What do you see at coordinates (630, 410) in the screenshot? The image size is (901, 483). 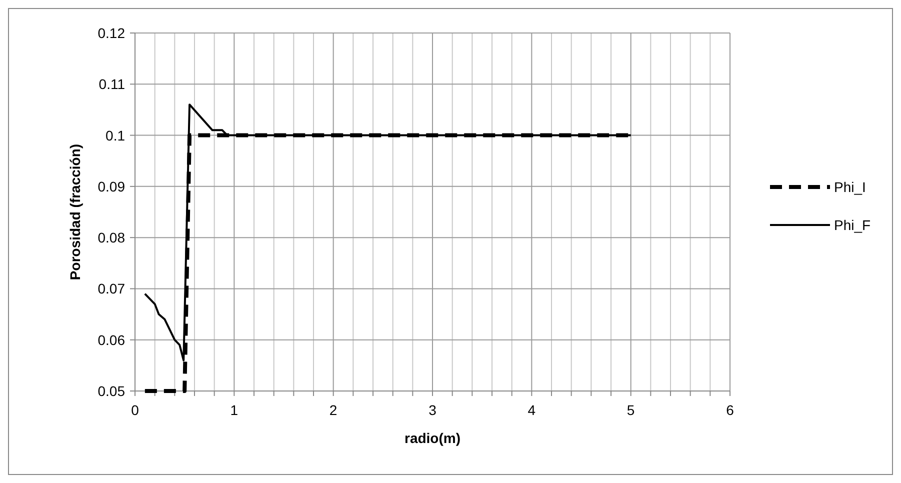 I see `x-tick-label: 5` at bounding box center [630, 410].